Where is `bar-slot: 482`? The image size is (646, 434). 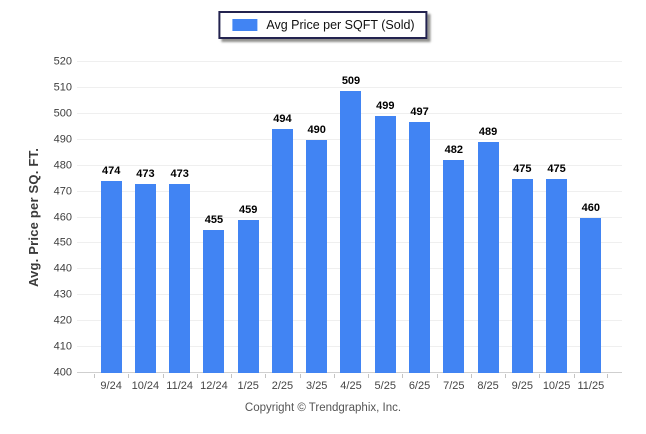
bar-slot: 482 is located at coordinates (453, 220).